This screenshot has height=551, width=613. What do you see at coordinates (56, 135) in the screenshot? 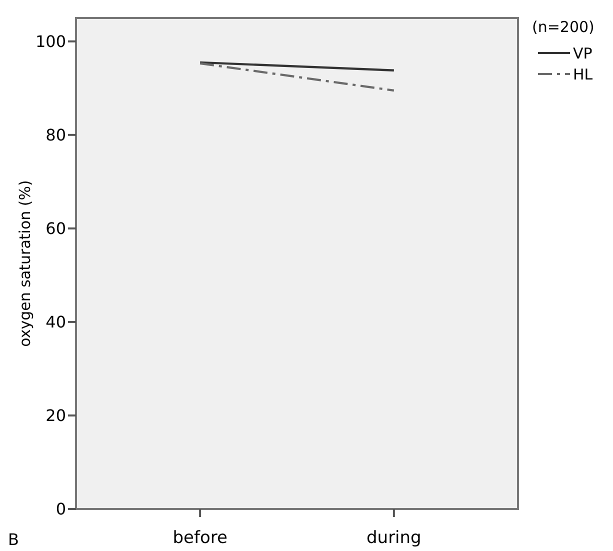
I see `y-tick-label: 80` at bounding box center [56, 135].